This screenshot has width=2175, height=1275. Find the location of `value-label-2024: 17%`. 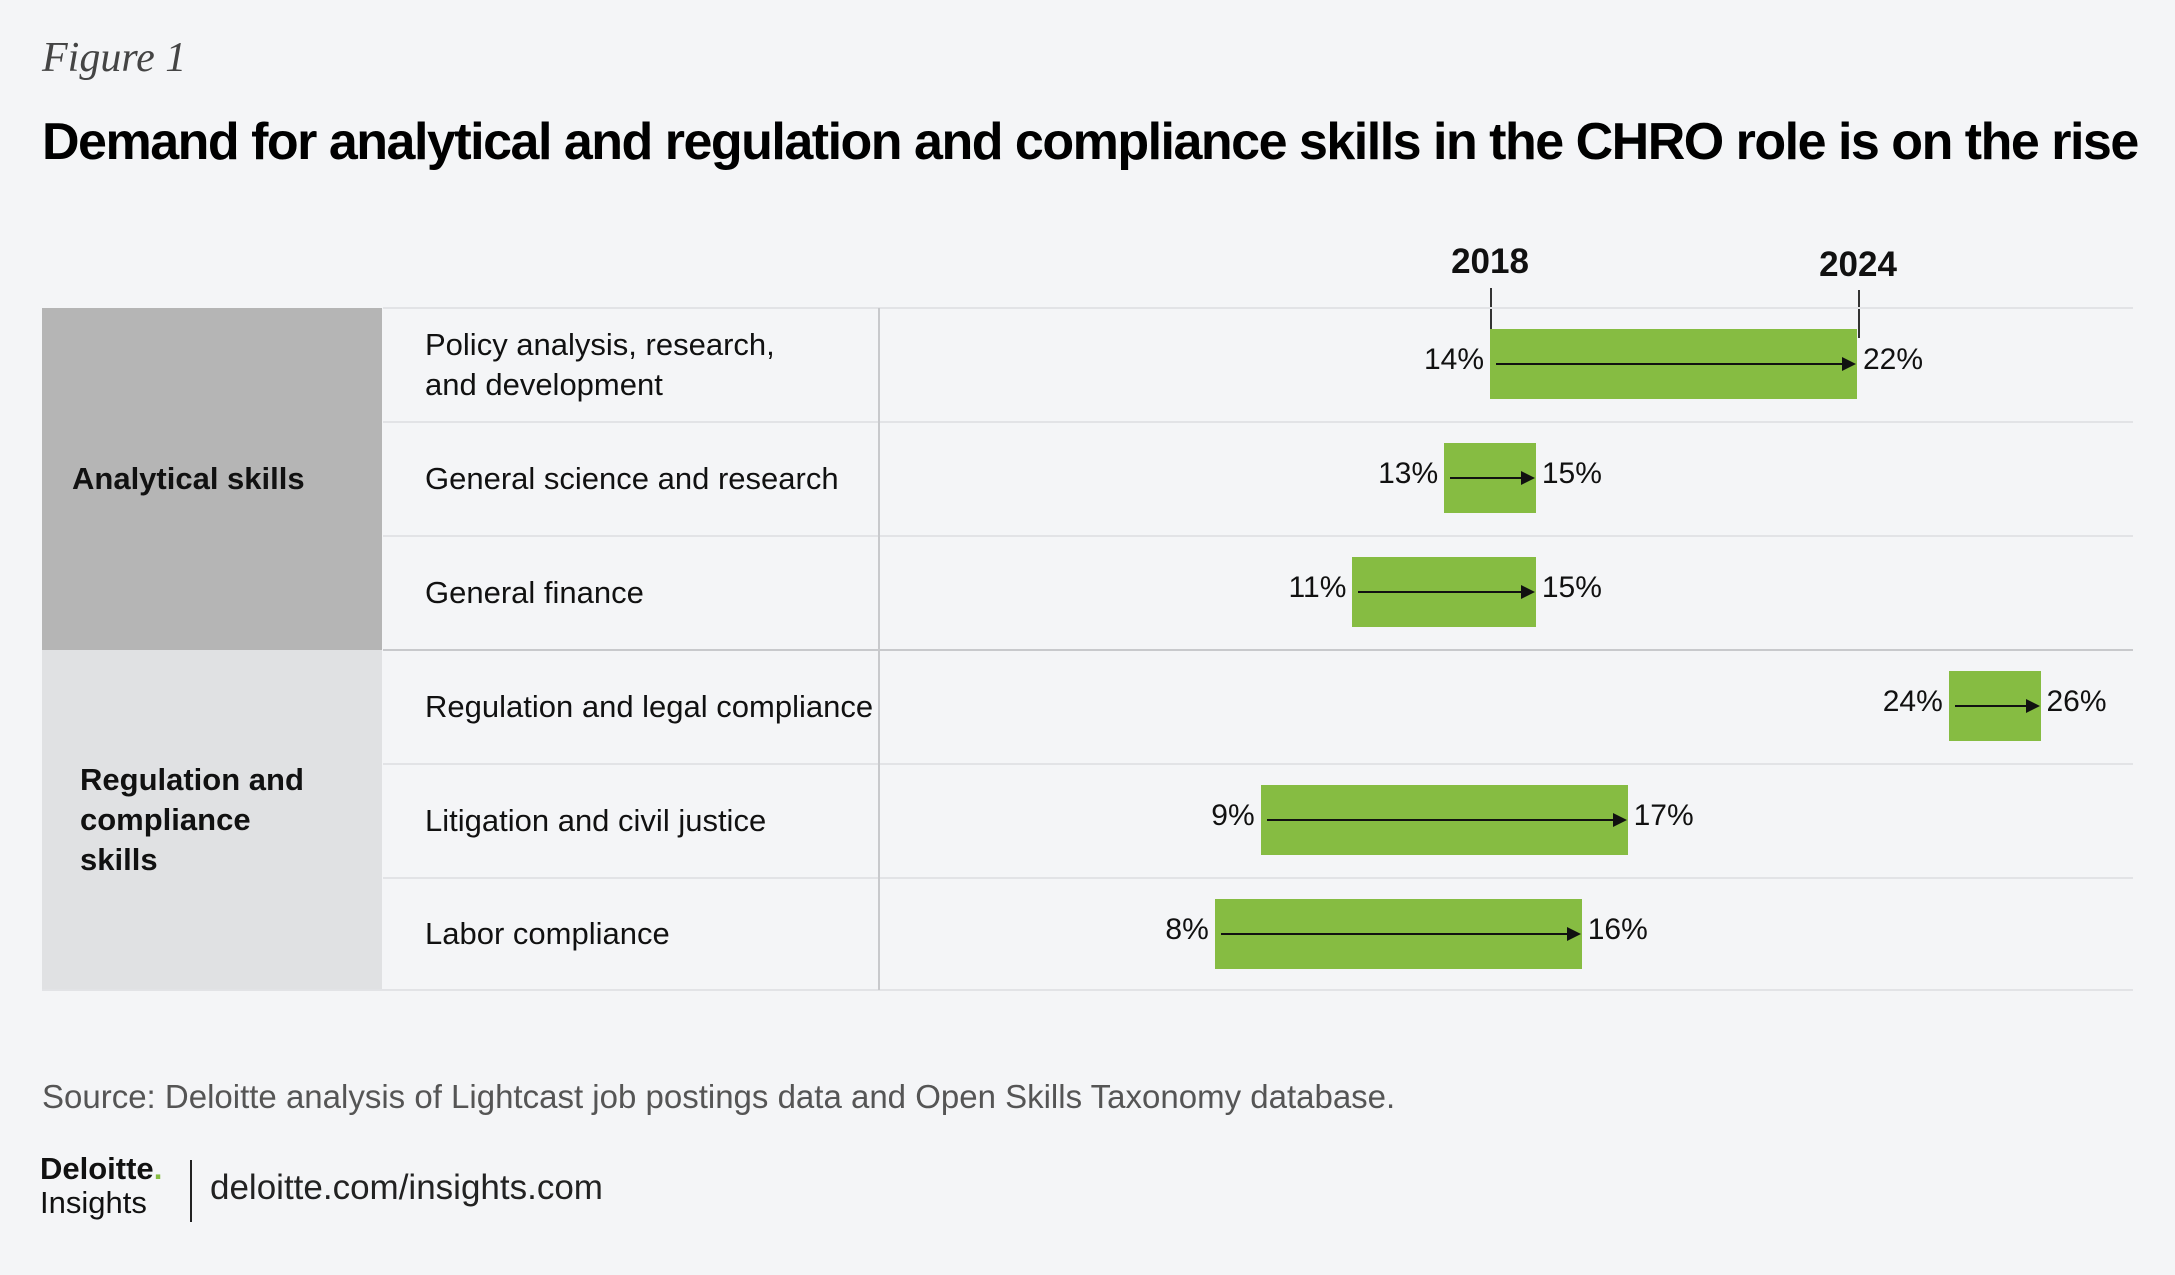

value-label-2024: 17% is located at coordinates (1663, 815).